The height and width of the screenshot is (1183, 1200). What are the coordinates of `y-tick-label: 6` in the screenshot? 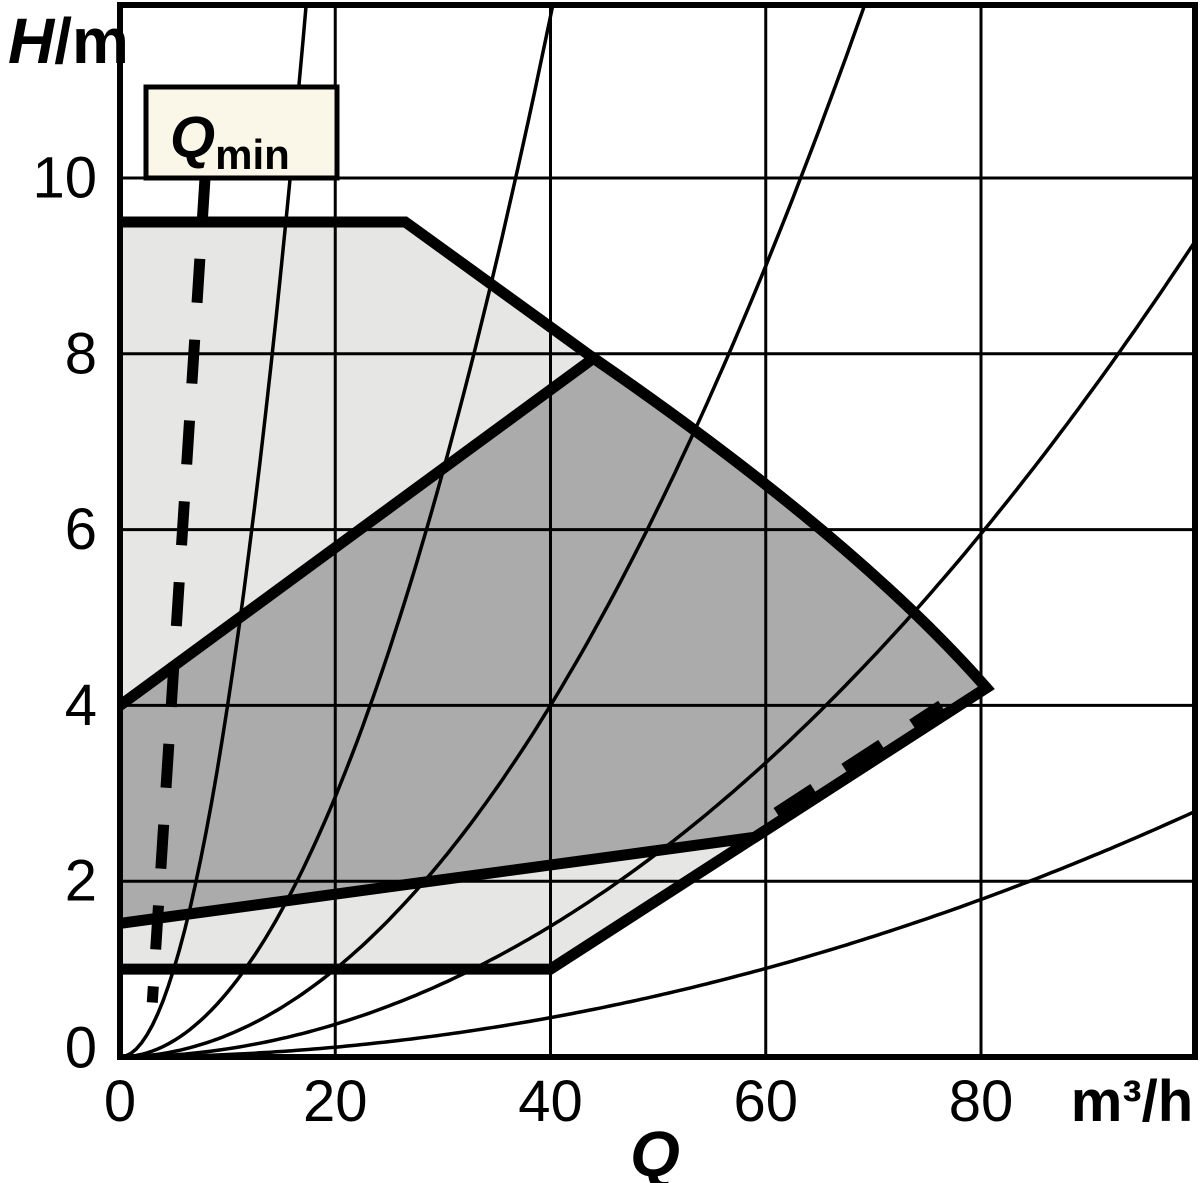 It's located at (81, 529).